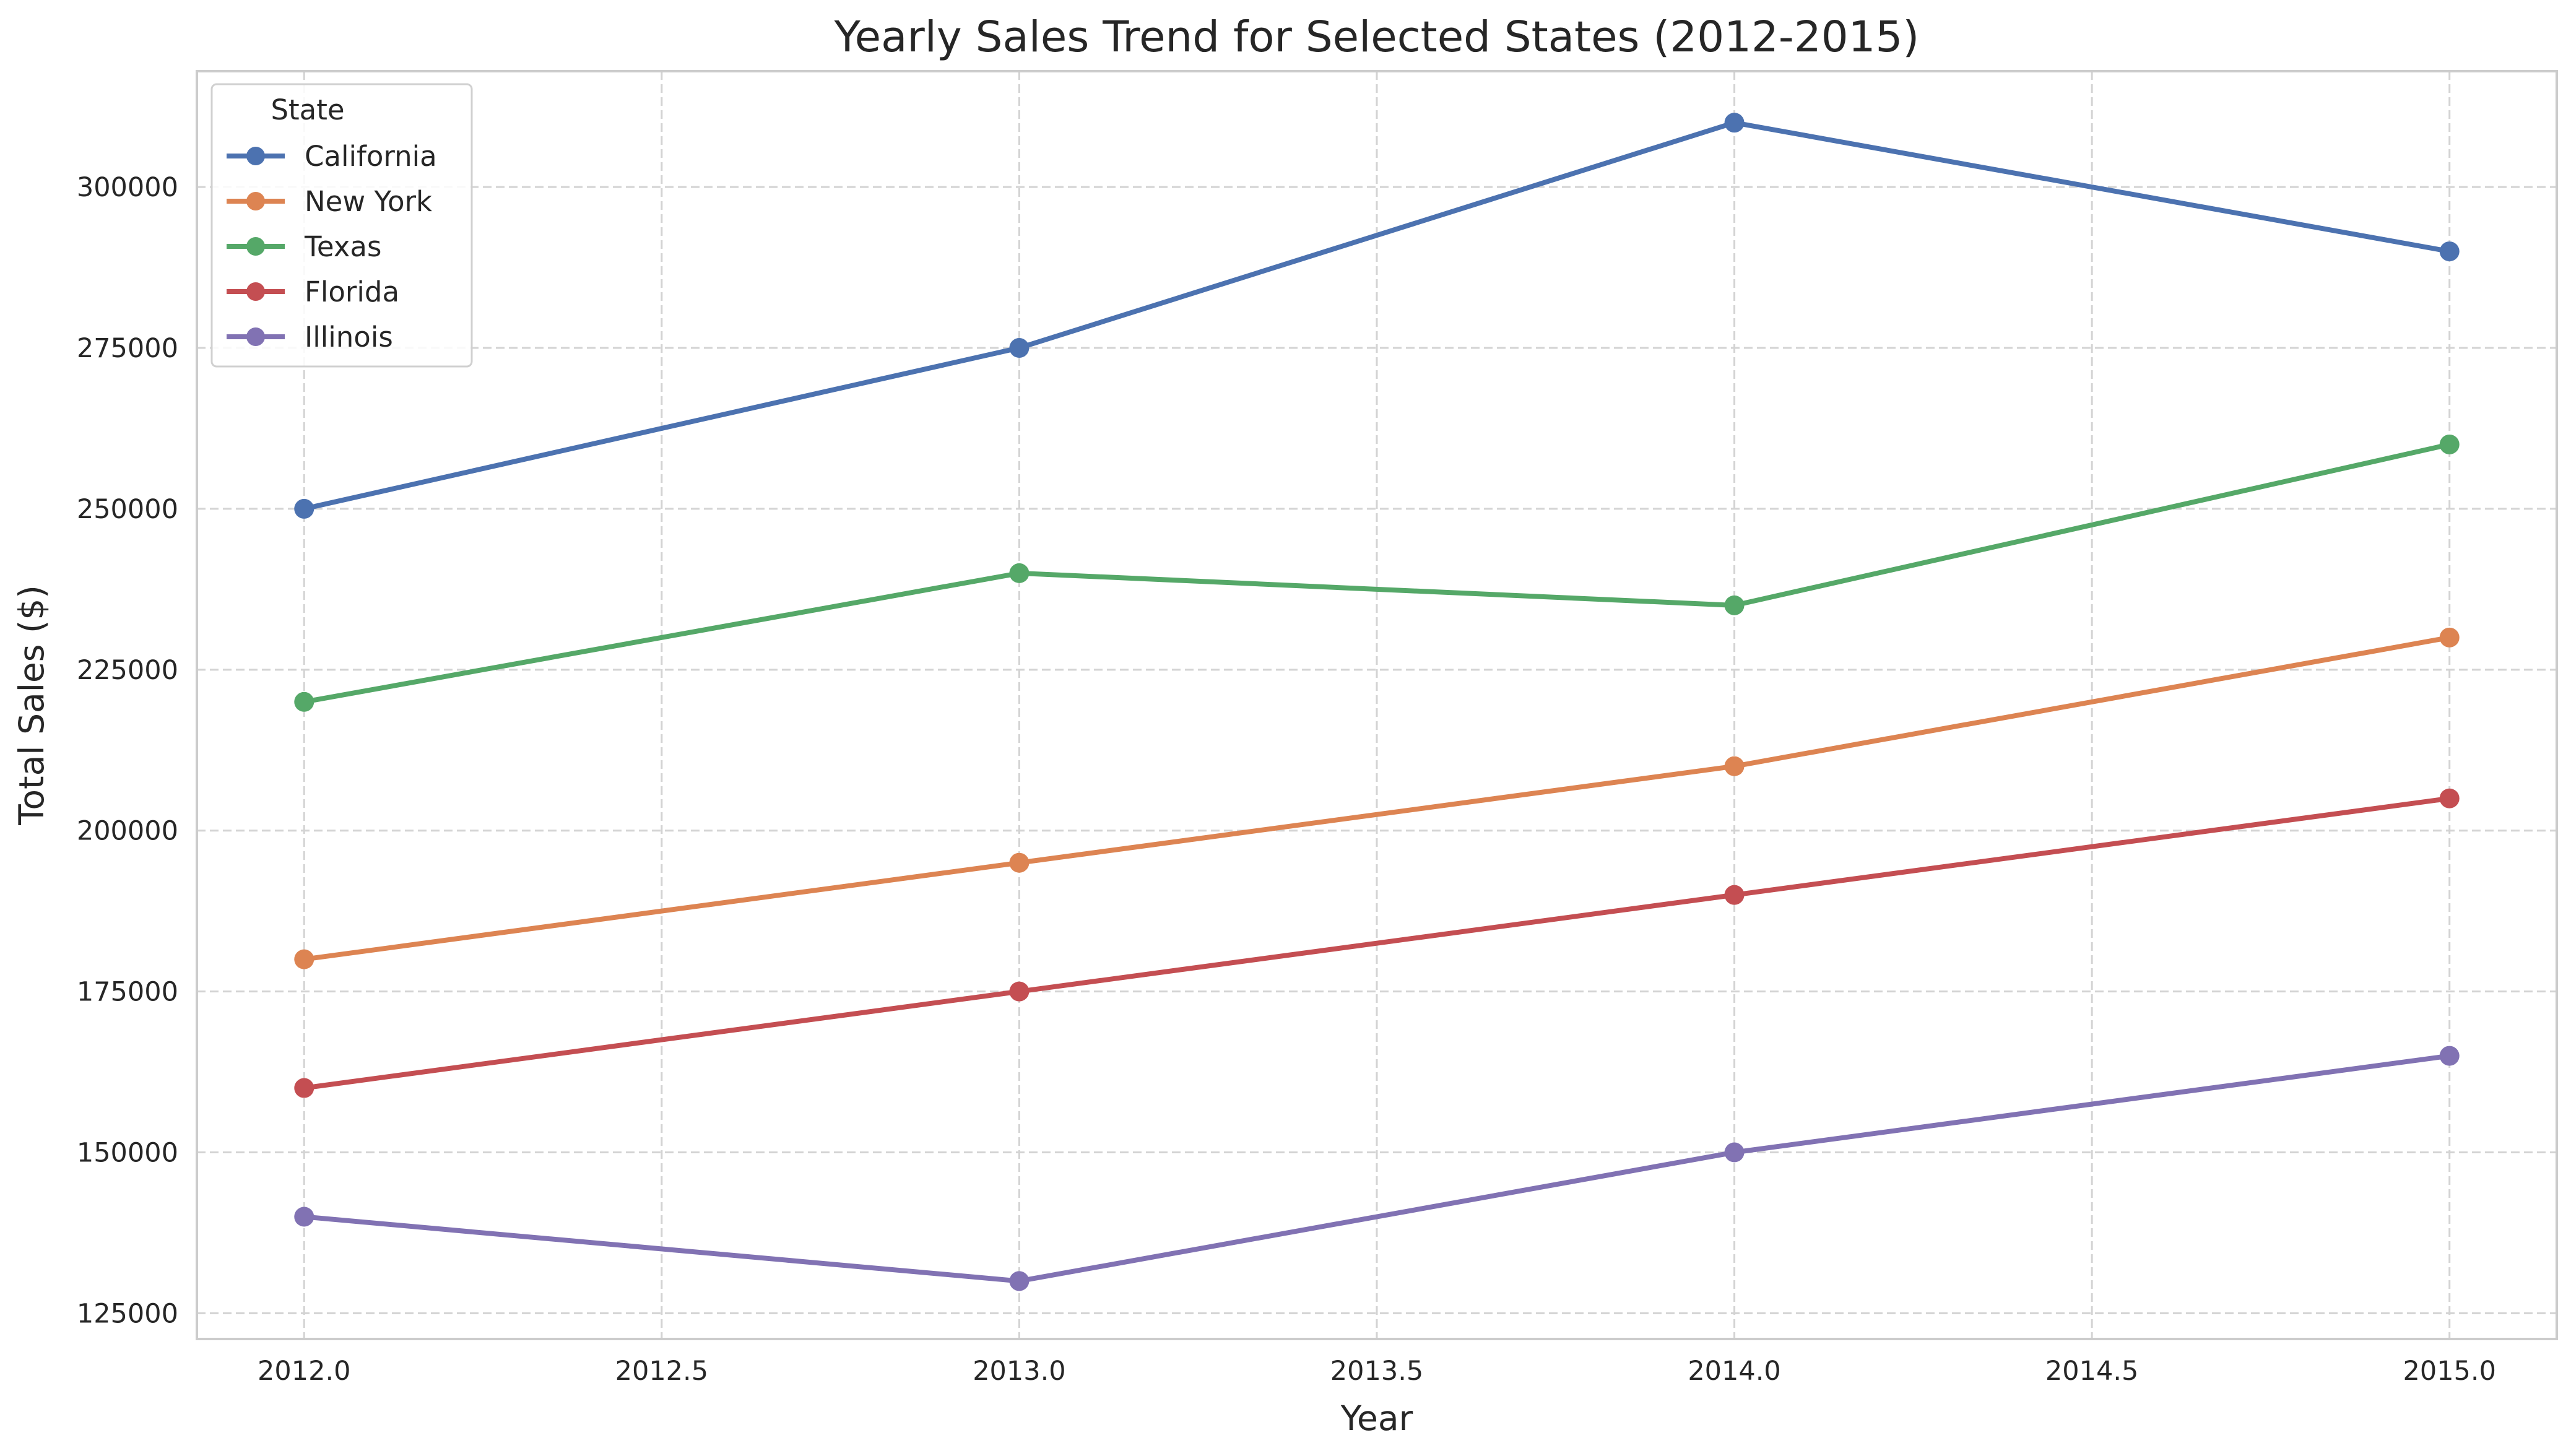 The image size is (2571, 1456). I want to click on y-axis-label: Total Sales ($), so click(31, 705).